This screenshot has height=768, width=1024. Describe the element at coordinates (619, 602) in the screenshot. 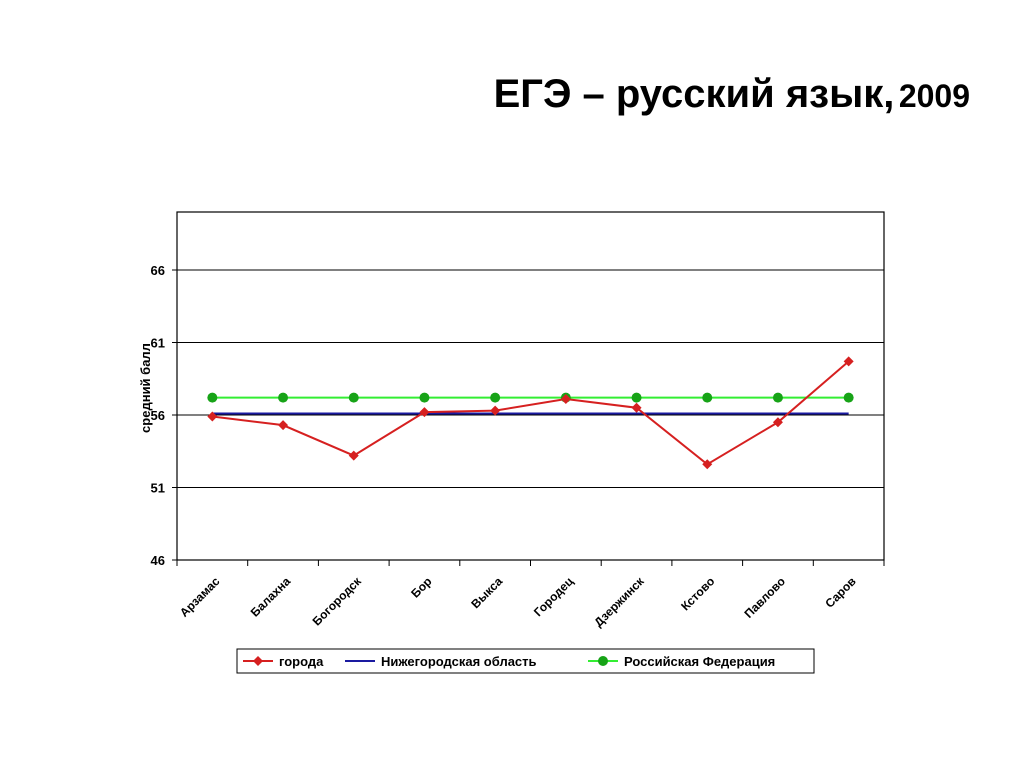

I see `x-tick-label: Дзержинск` at that location.